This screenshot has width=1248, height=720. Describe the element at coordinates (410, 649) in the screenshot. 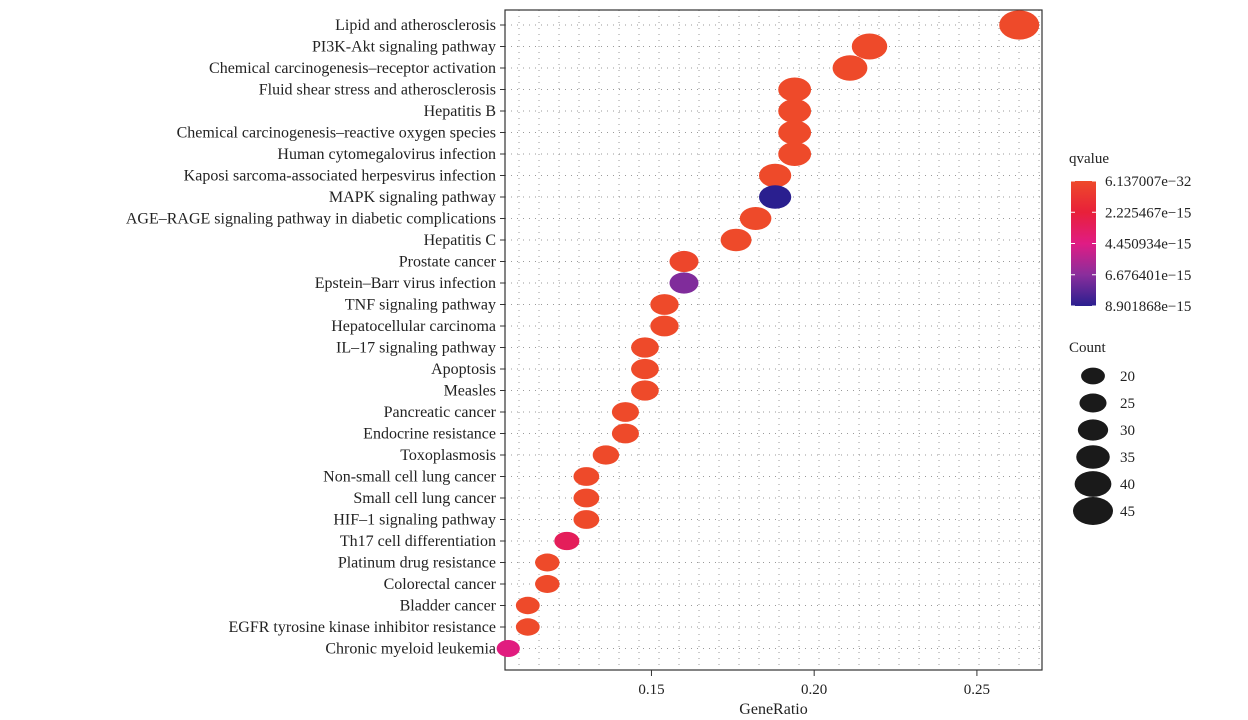

I see `pathway-label: Chronic myeloid leukemia` at that location.